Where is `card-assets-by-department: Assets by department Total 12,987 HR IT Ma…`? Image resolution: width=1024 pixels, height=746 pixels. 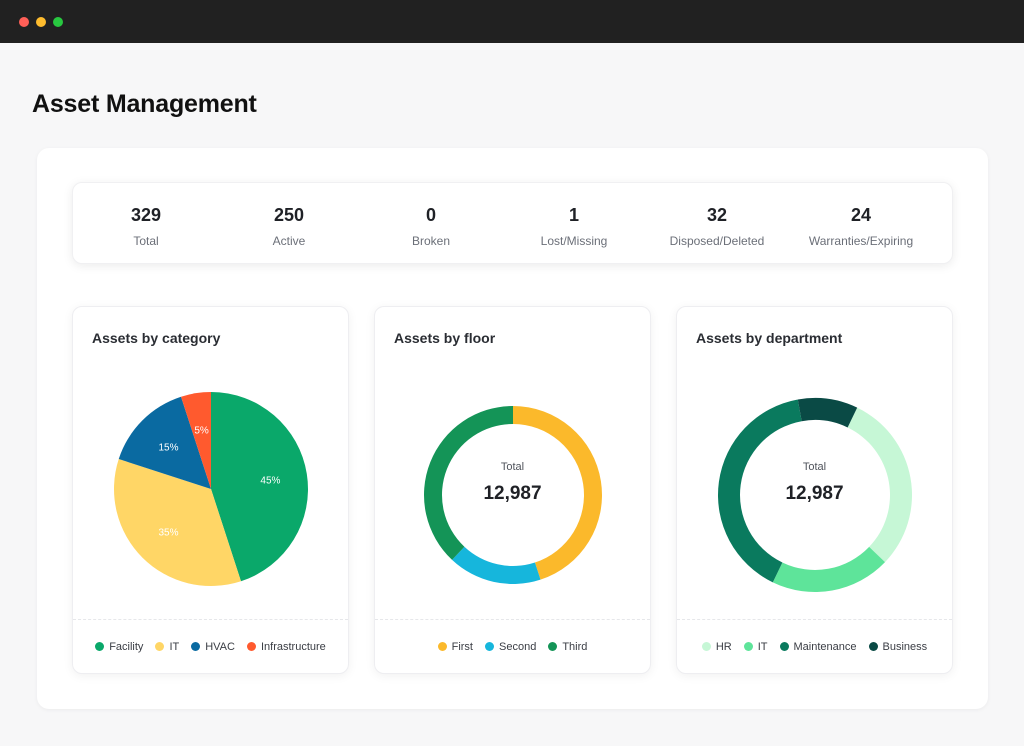 card-assets-by-department: Assets by department Total 12,987 HR IT Ma… is located at coordinates (814, 490).